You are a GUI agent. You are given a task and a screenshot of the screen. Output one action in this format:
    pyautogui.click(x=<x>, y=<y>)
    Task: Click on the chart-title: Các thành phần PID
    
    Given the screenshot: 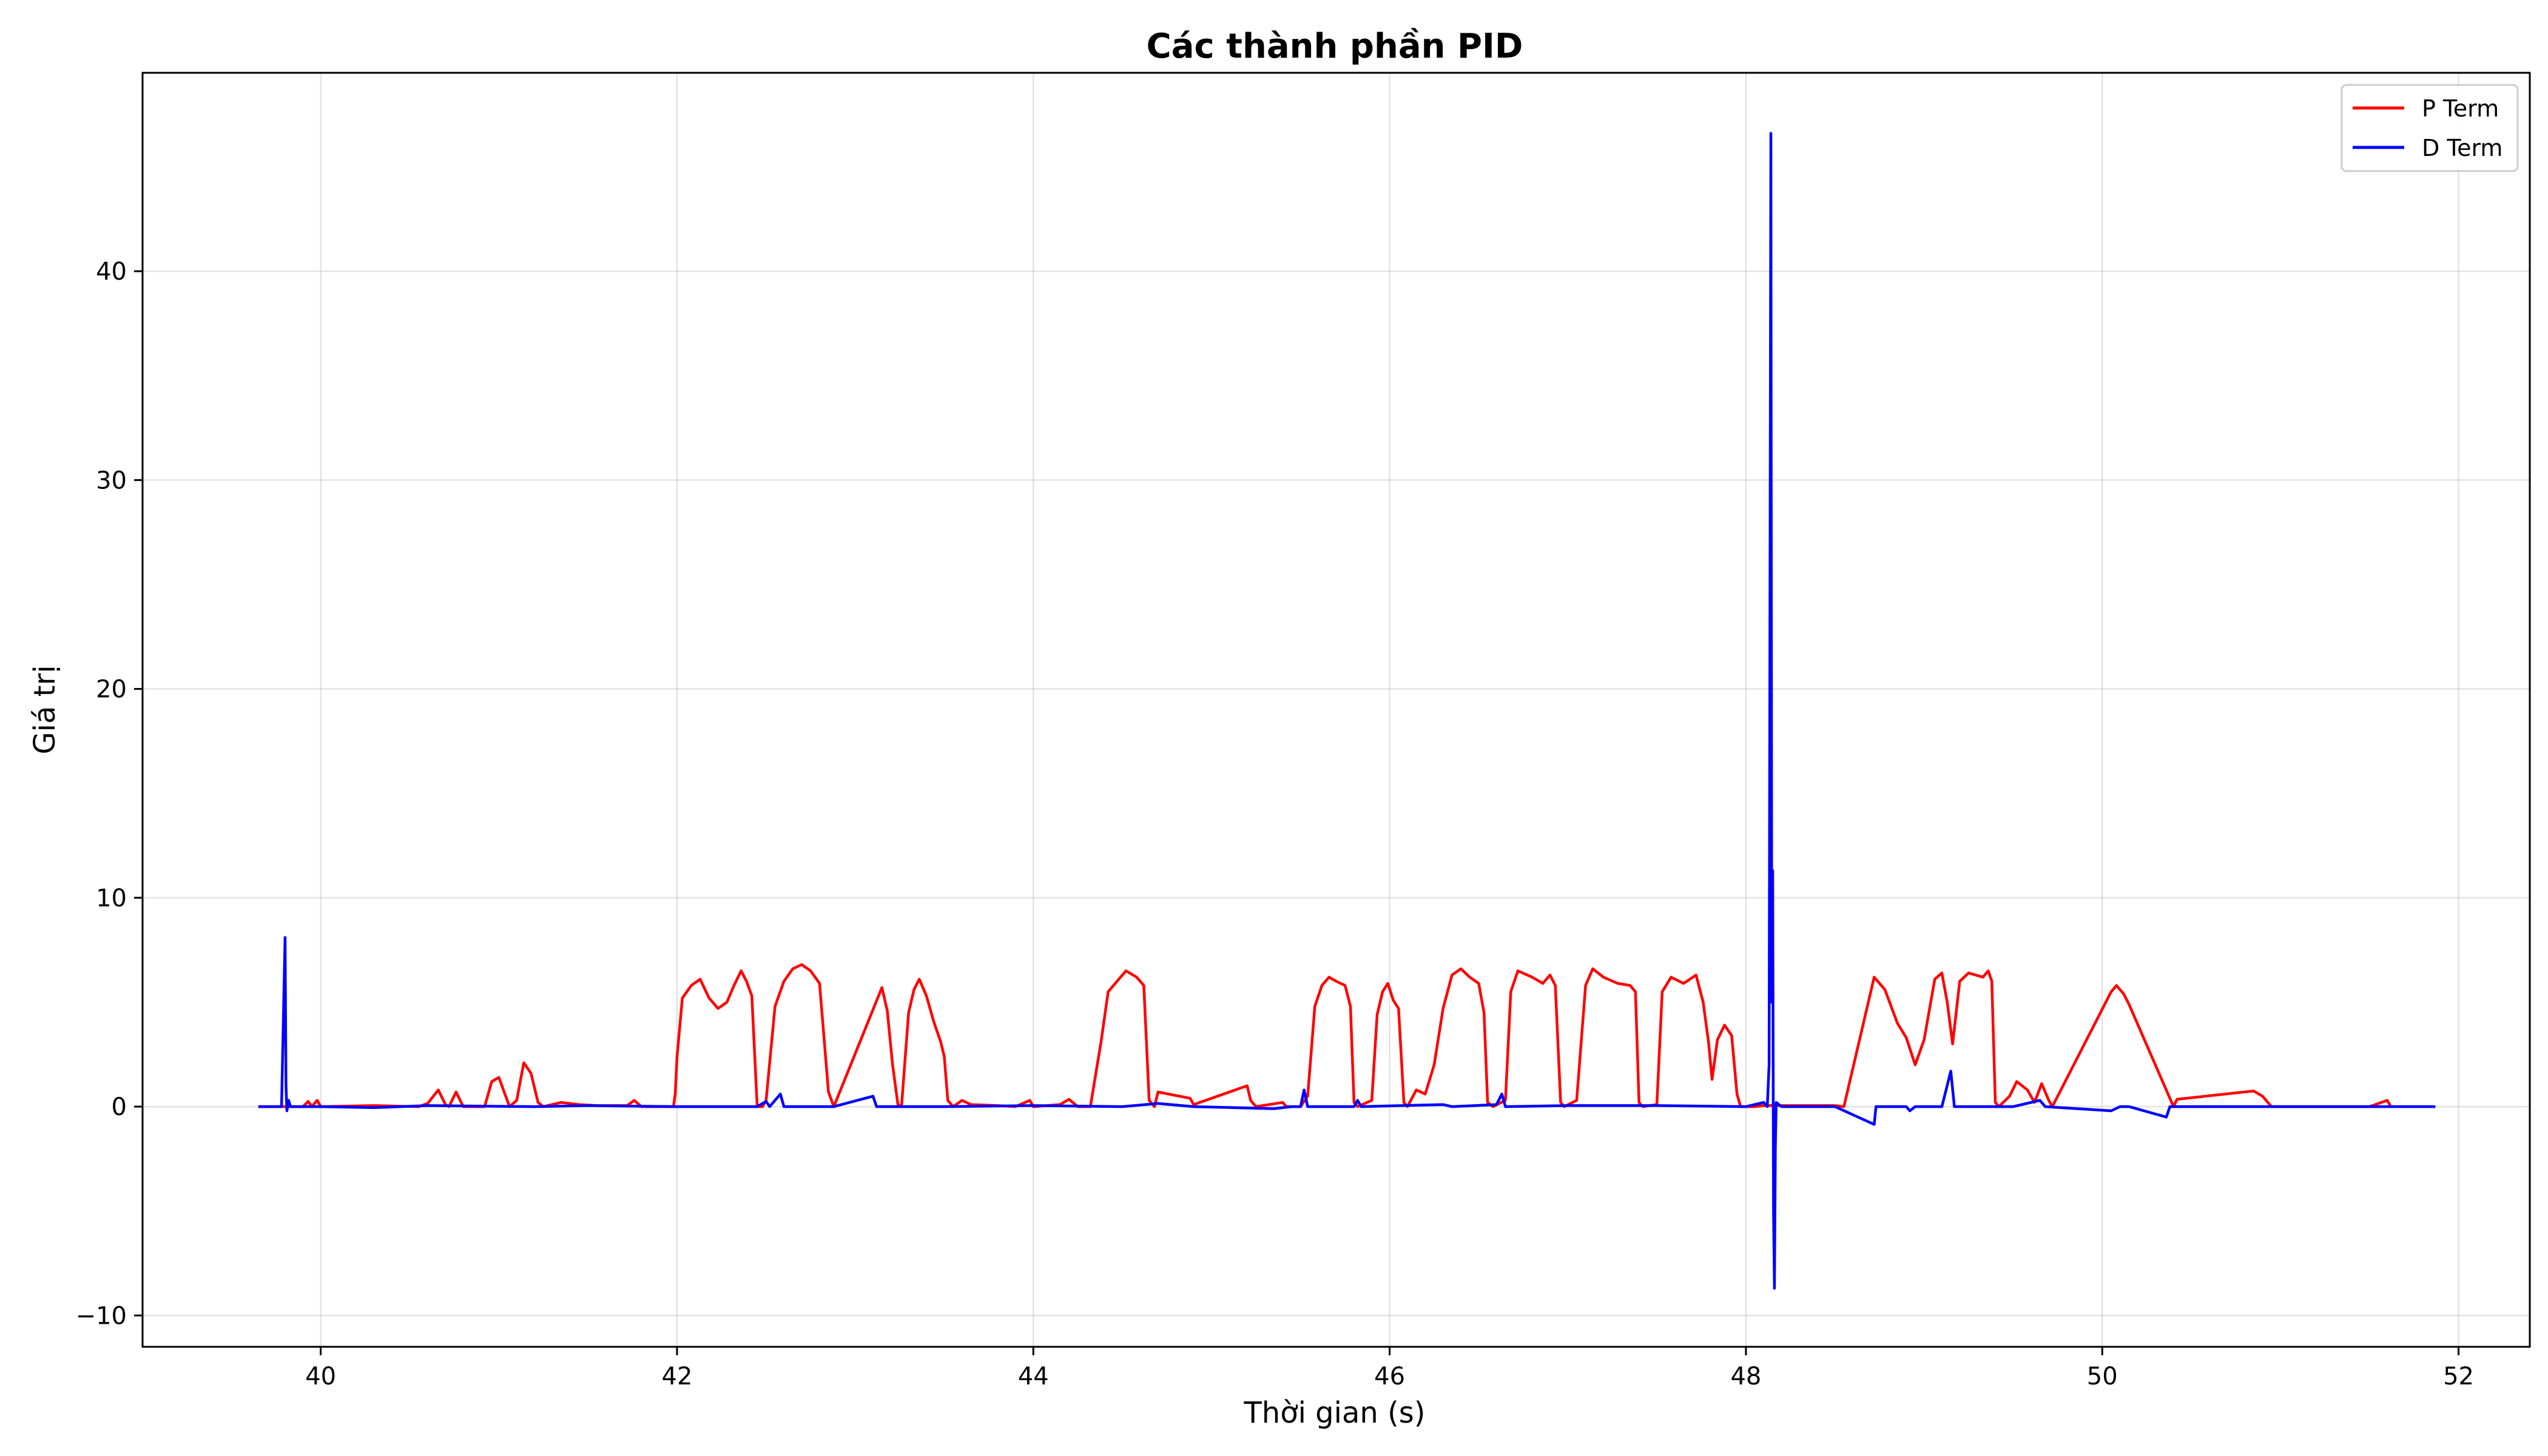 What is the action you would take?
    pyautogui.click(x=1335, y=46)
    